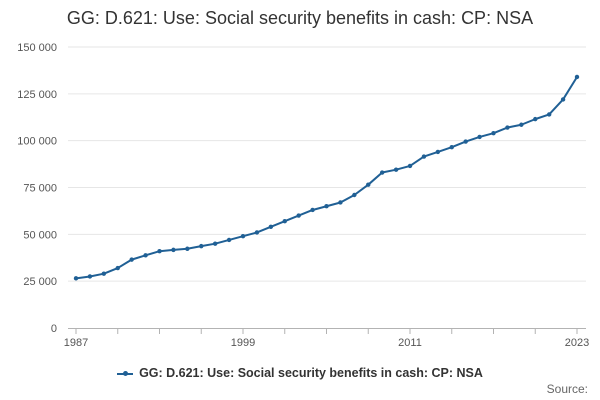 The height and width of the screenshot is (400, 600). Describe the element at coordinates (40, 235) in the screenshot. I see `y-tick-label: 50 000` at that location.